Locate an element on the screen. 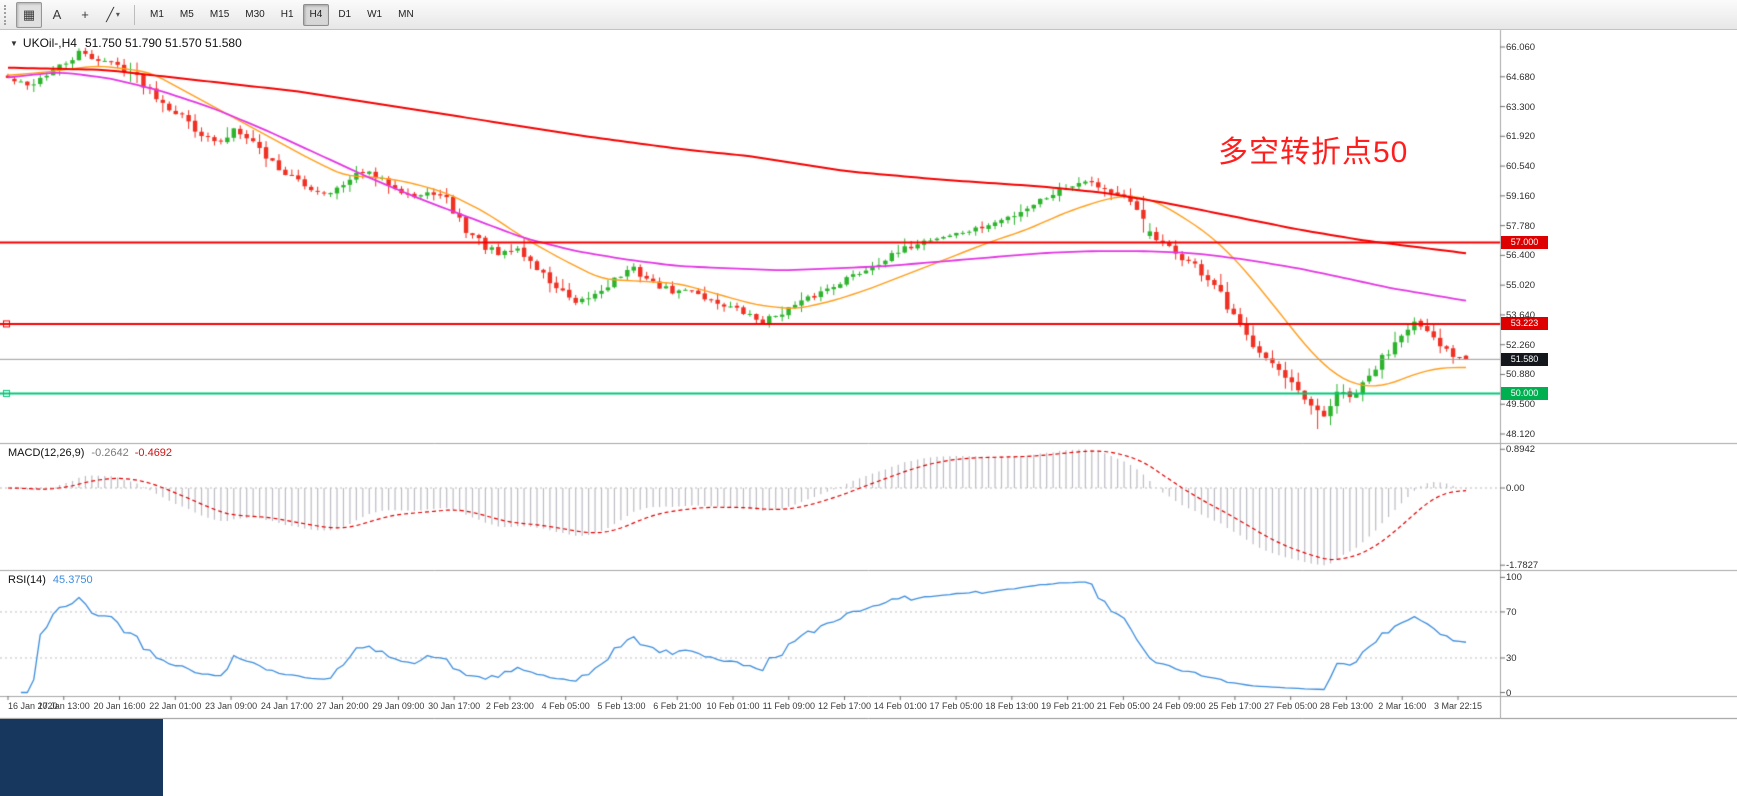  toolbar-tools: ▦ A + ╱ ▾ is located at coordinates (71, 14).